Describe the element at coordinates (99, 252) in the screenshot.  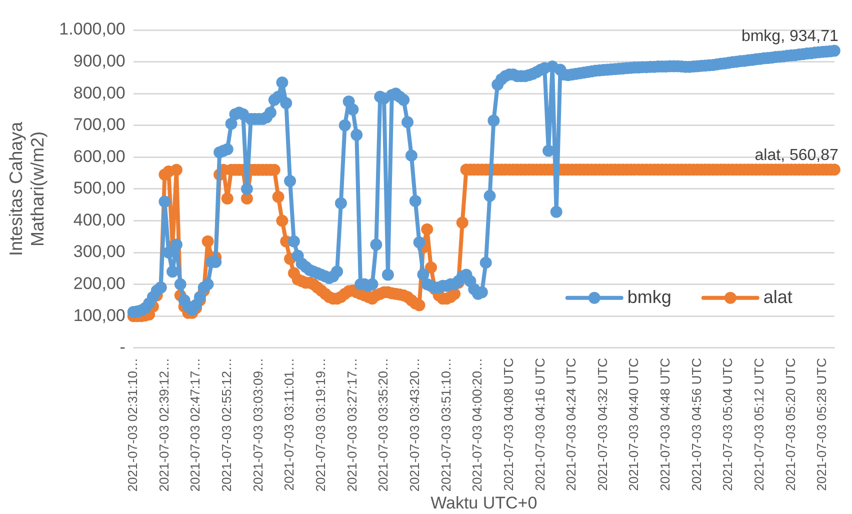
I see `y-tick-label: 300,00` at that location.